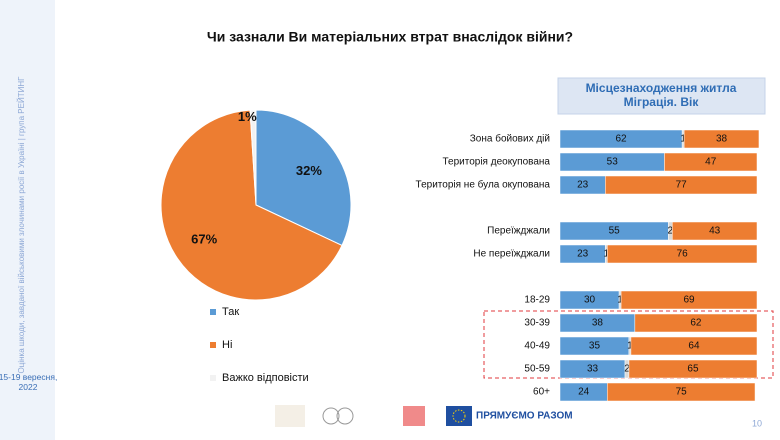 This screenshot has width=780, height=440. What do you see at coordinates (584, 392) in the screenshot?
I see `bar-value: 24` at bounding box center [584, 392].